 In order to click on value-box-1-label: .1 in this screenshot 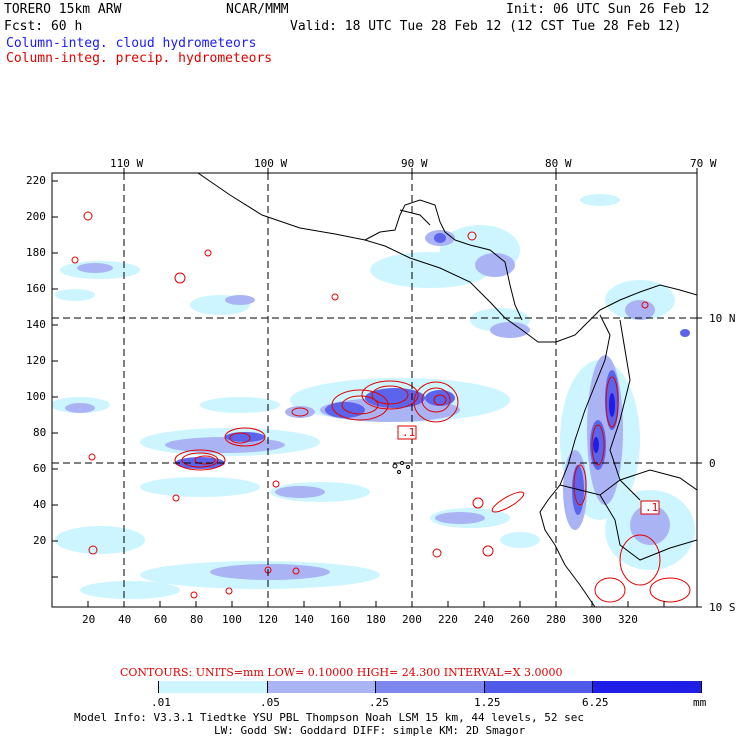, I will do `click(409, 432)`.